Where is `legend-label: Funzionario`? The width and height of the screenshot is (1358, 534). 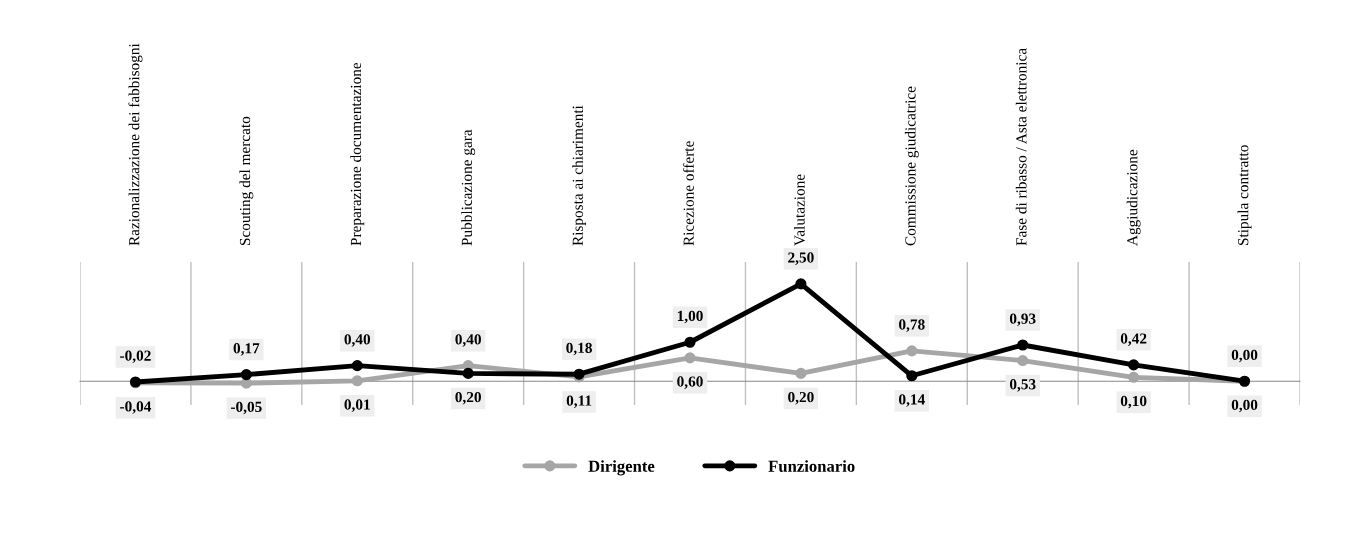
legend-label: Funzionario is located at coordinates (811, 466).